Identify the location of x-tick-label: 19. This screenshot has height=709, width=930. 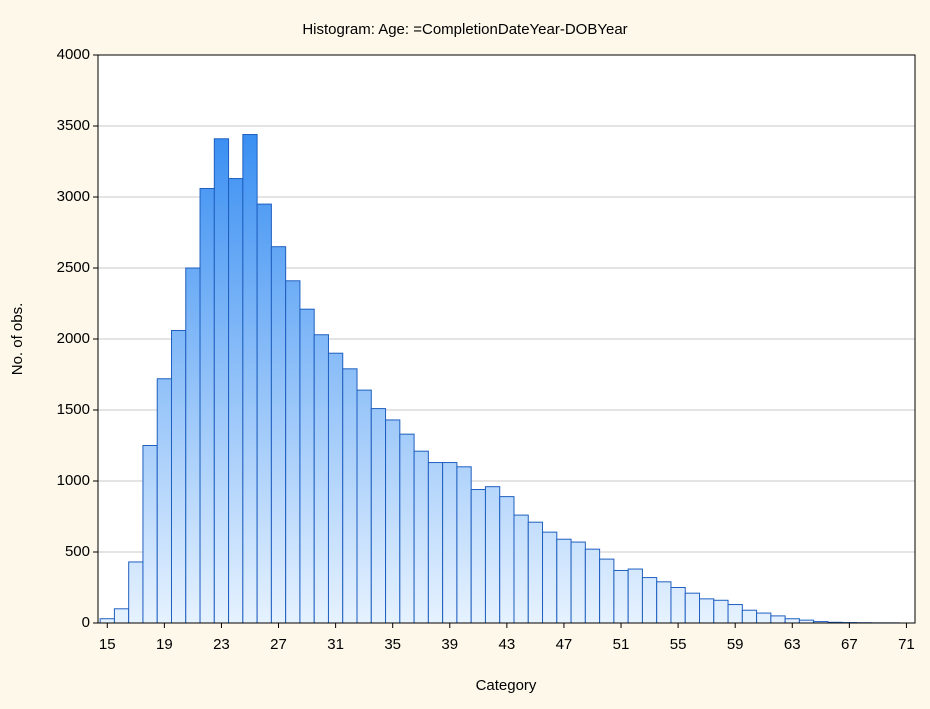
(164, 644).